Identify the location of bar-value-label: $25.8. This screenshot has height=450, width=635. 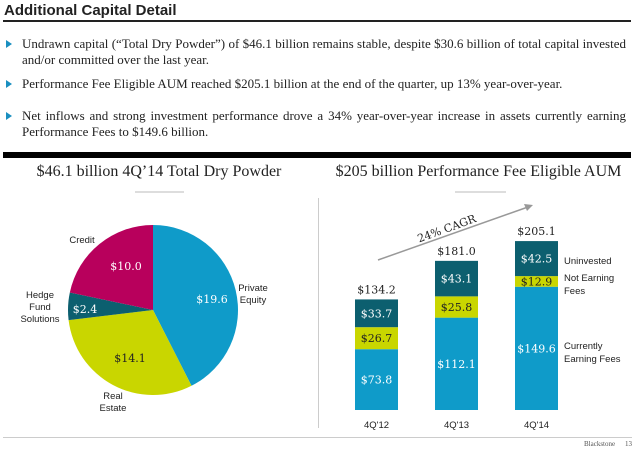
(457, 307).